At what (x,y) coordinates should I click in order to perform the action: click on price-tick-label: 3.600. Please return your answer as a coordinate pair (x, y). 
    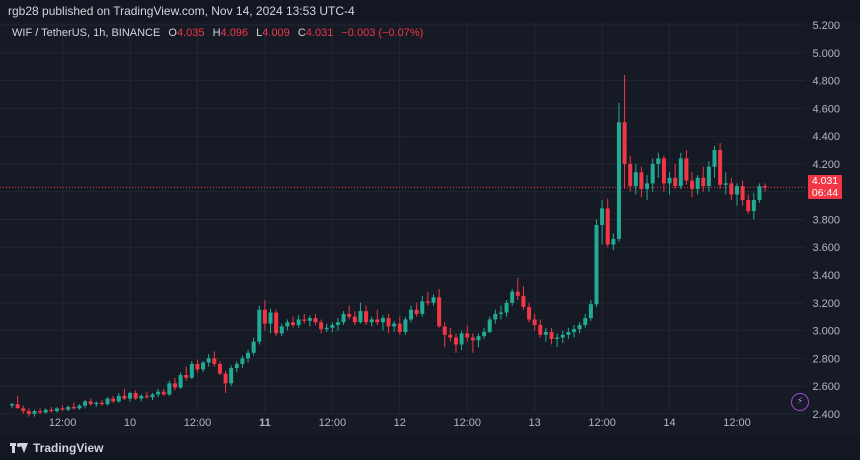
    Looking at the image, I should click on (826, 248).